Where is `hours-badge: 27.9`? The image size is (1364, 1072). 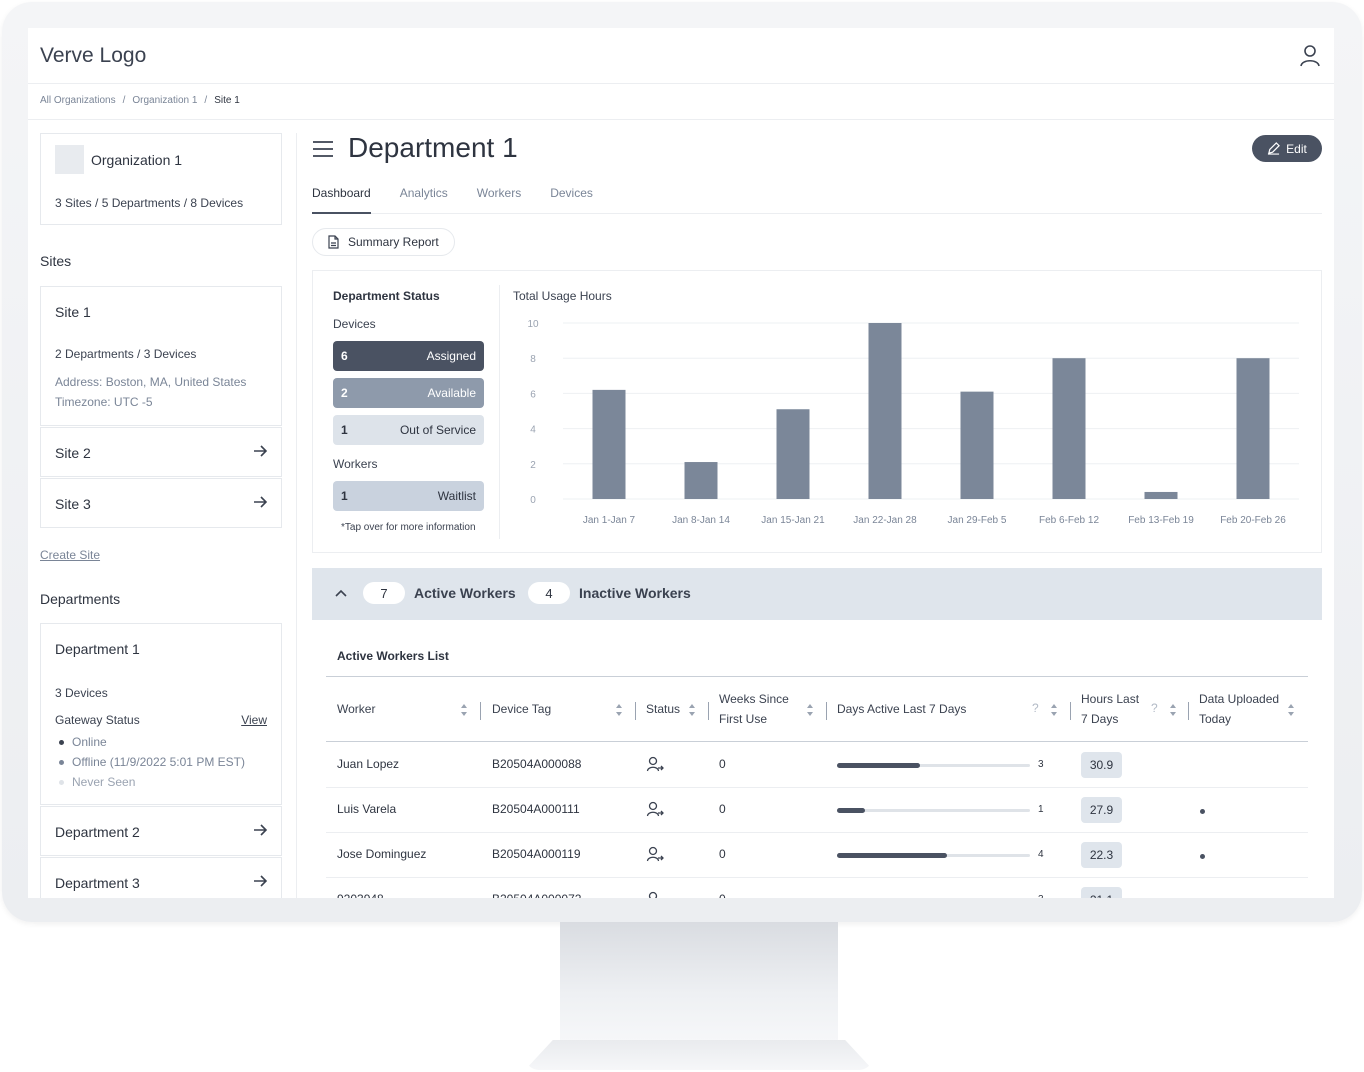 hours-badge: 27.9 is located at coordinates (1101, 810).